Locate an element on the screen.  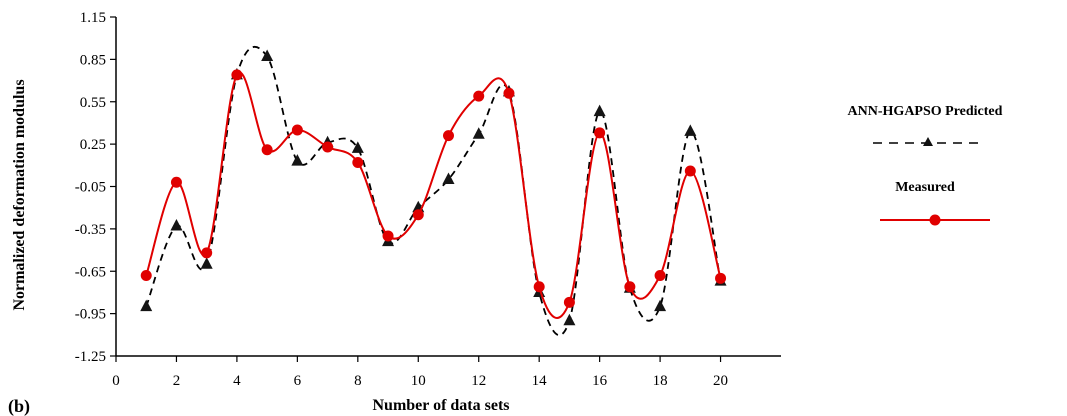
y-tick-label: 0.25 is located at coordinates (93, 145).